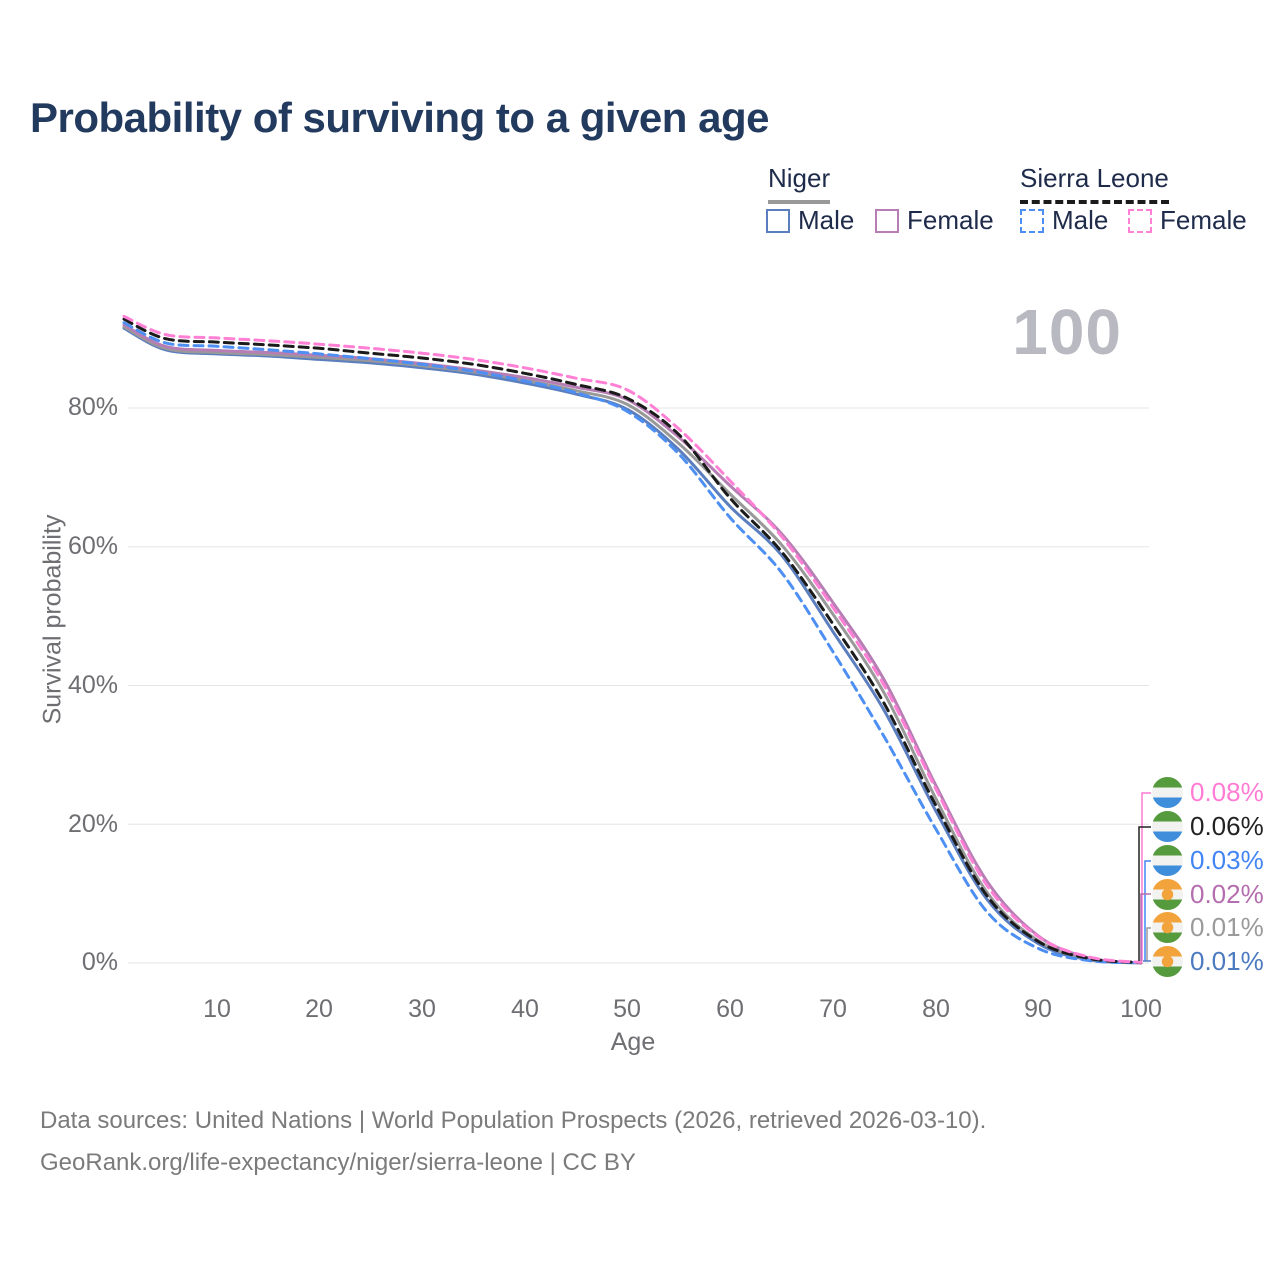  I want to click on legend-group-niger-label: Niger, so click(799, 183).